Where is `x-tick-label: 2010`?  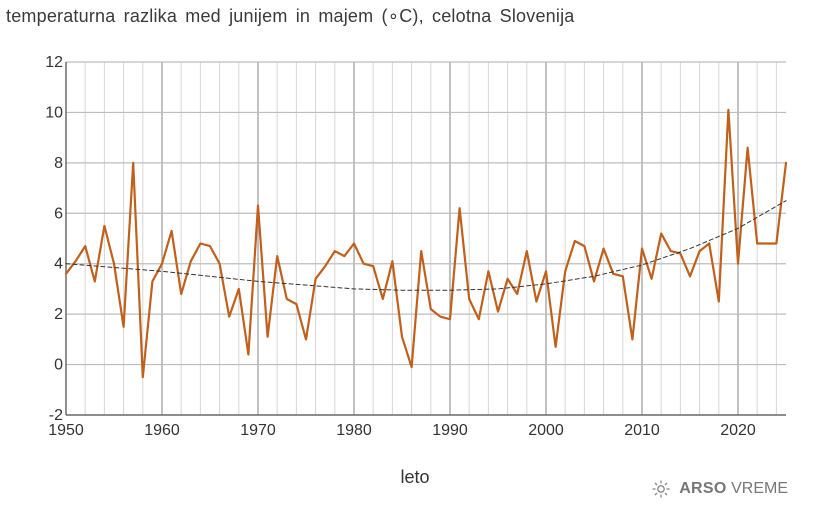
x-tick-label: 2010 is located at coordinates (642, 430).